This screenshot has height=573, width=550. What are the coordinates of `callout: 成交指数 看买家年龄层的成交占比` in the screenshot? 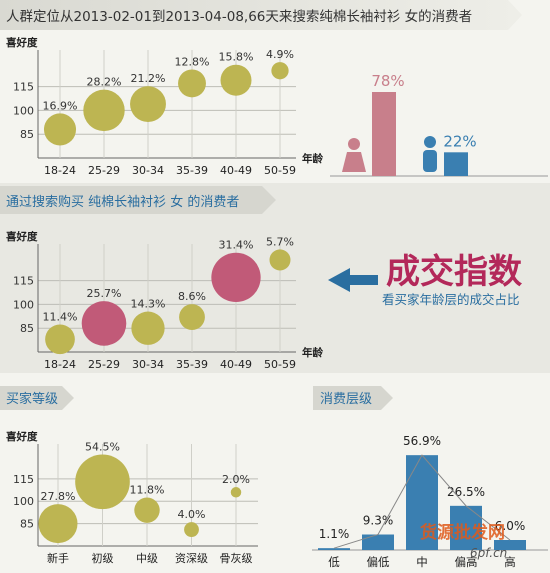 It's located at (425, 279).